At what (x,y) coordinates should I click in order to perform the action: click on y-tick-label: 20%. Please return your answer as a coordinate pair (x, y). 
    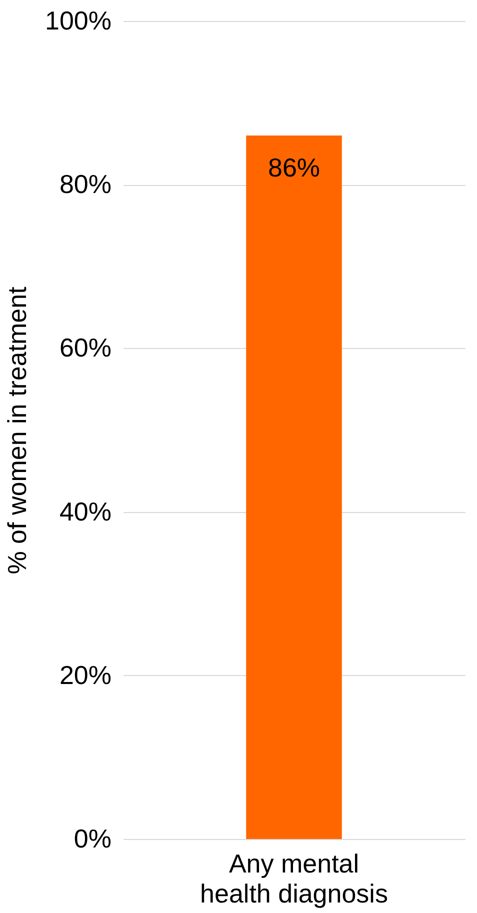
    Looking at the image, I should click on (85, 675).